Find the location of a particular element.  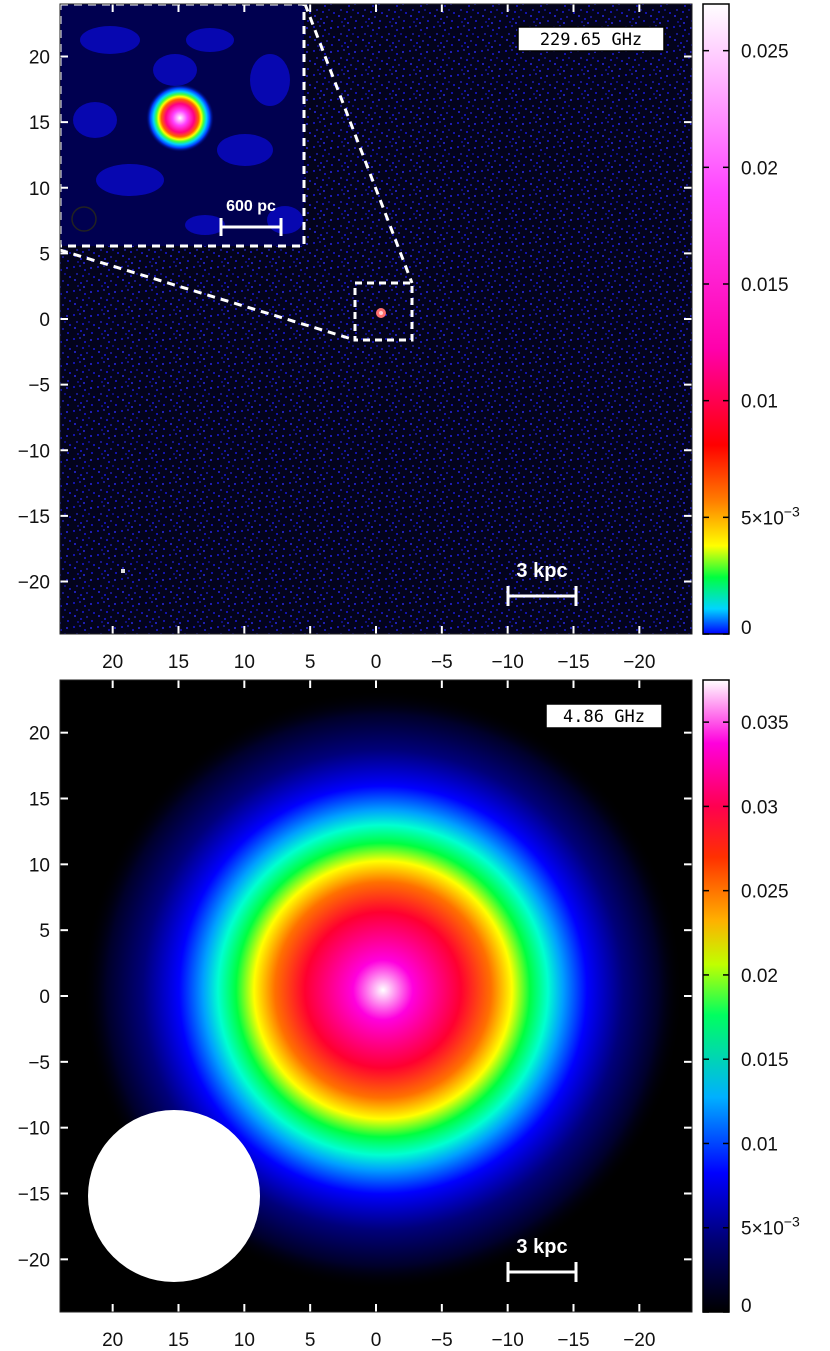

bottom-scale-label: 3 kpc is located at coordinates (541, 1247).